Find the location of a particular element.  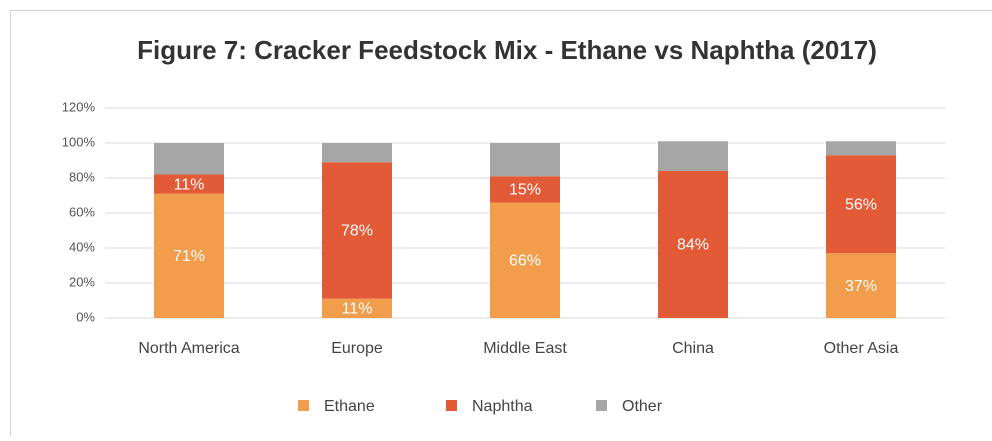

y-tick-label: 120% is located at coordinates (79, 106).